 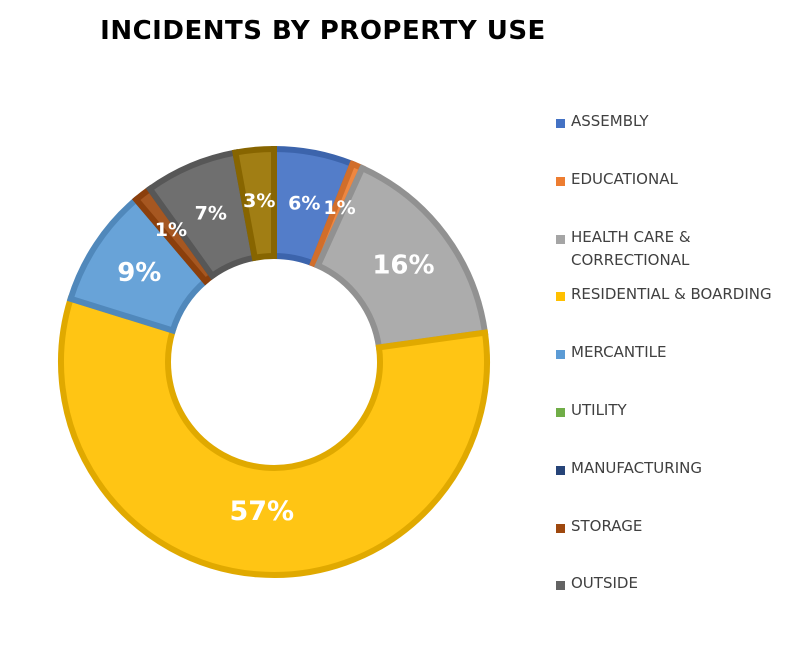 I want to click on legend-label: OUTSIDE, so click(x=604, y=583).